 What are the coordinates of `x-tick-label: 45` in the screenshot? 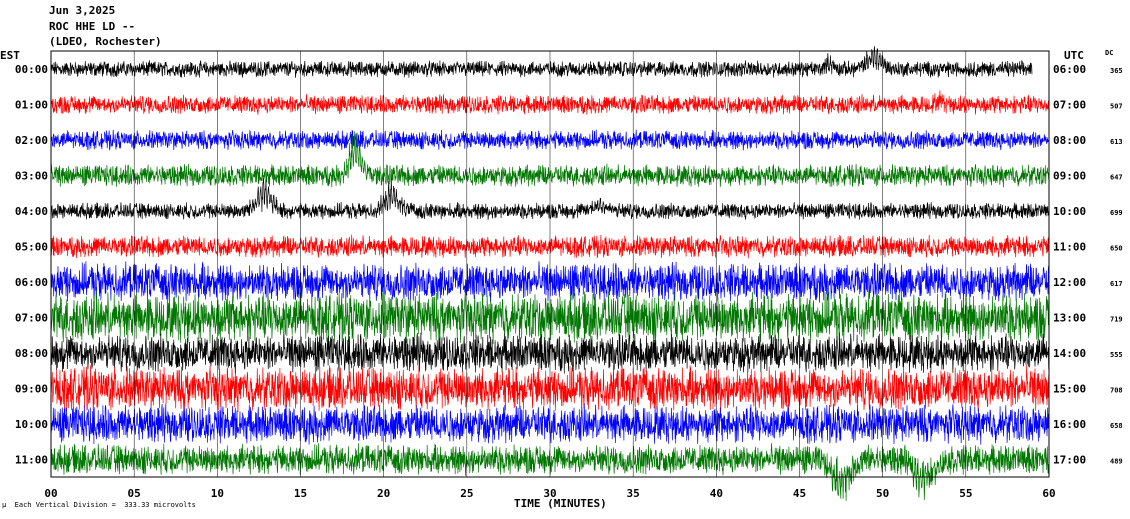 It's located at (799, 493).